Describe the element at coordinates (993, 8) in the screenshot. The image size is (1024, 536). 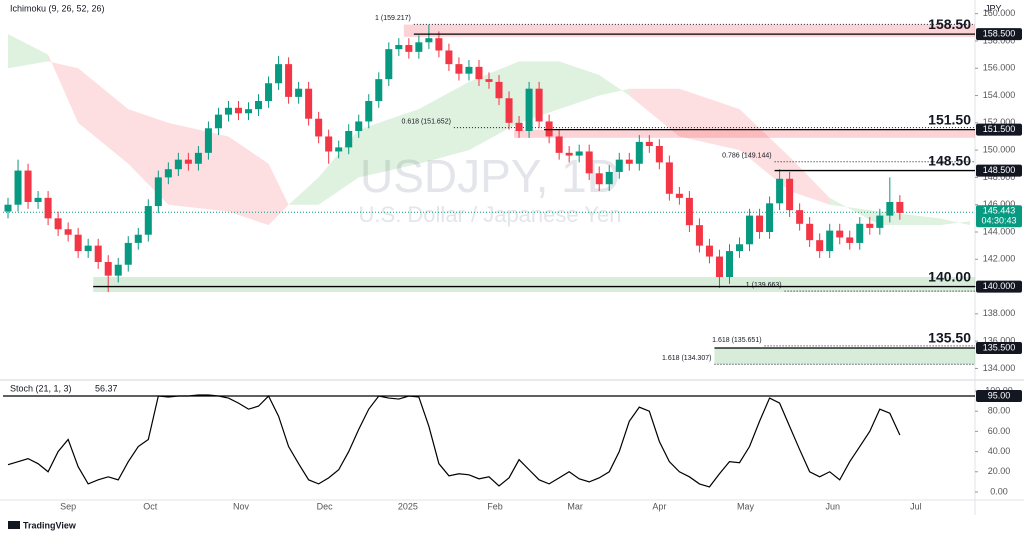
I see `currency-label: JPY` at that location.